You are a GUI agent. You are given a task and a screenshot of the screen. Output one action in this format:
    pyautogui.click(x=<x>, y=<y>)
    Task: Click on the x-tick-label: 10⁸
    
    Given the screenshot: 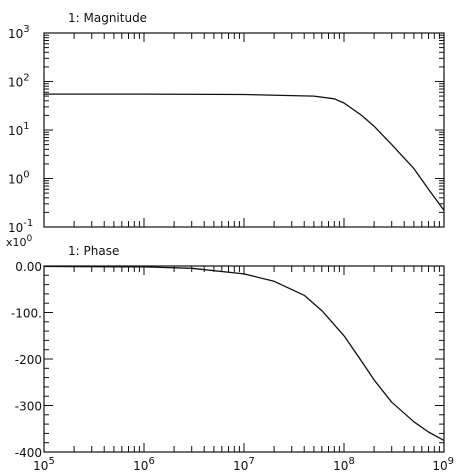 What is the action you would take?
    pyautogui.click(x=344, y=464)
    